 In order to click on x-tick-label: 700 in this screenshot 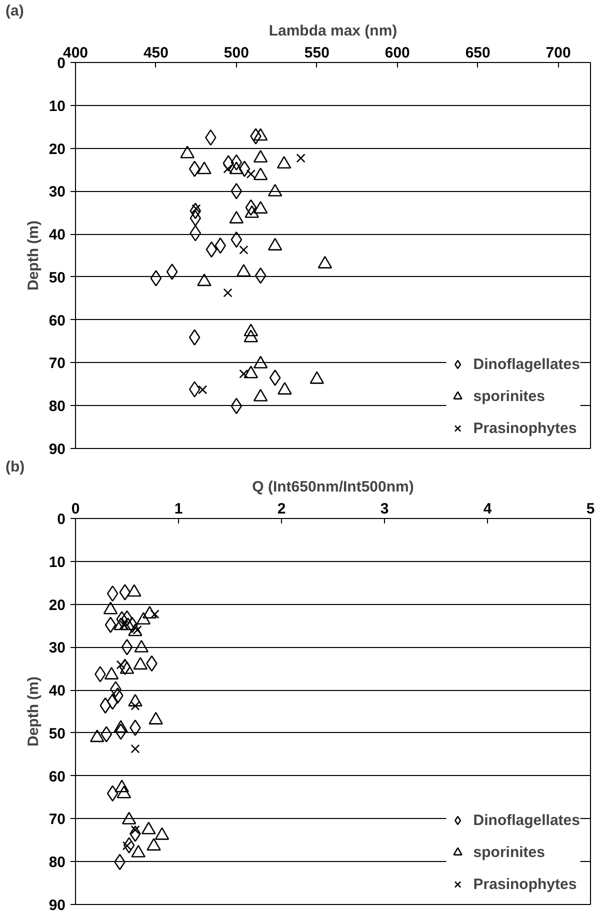, I will do `click(558, 53)`.